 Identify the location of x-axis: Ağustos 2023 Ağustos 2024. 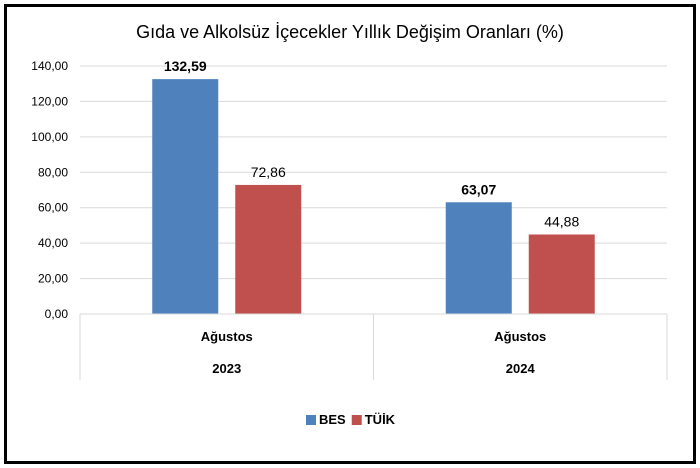
(373, 346).